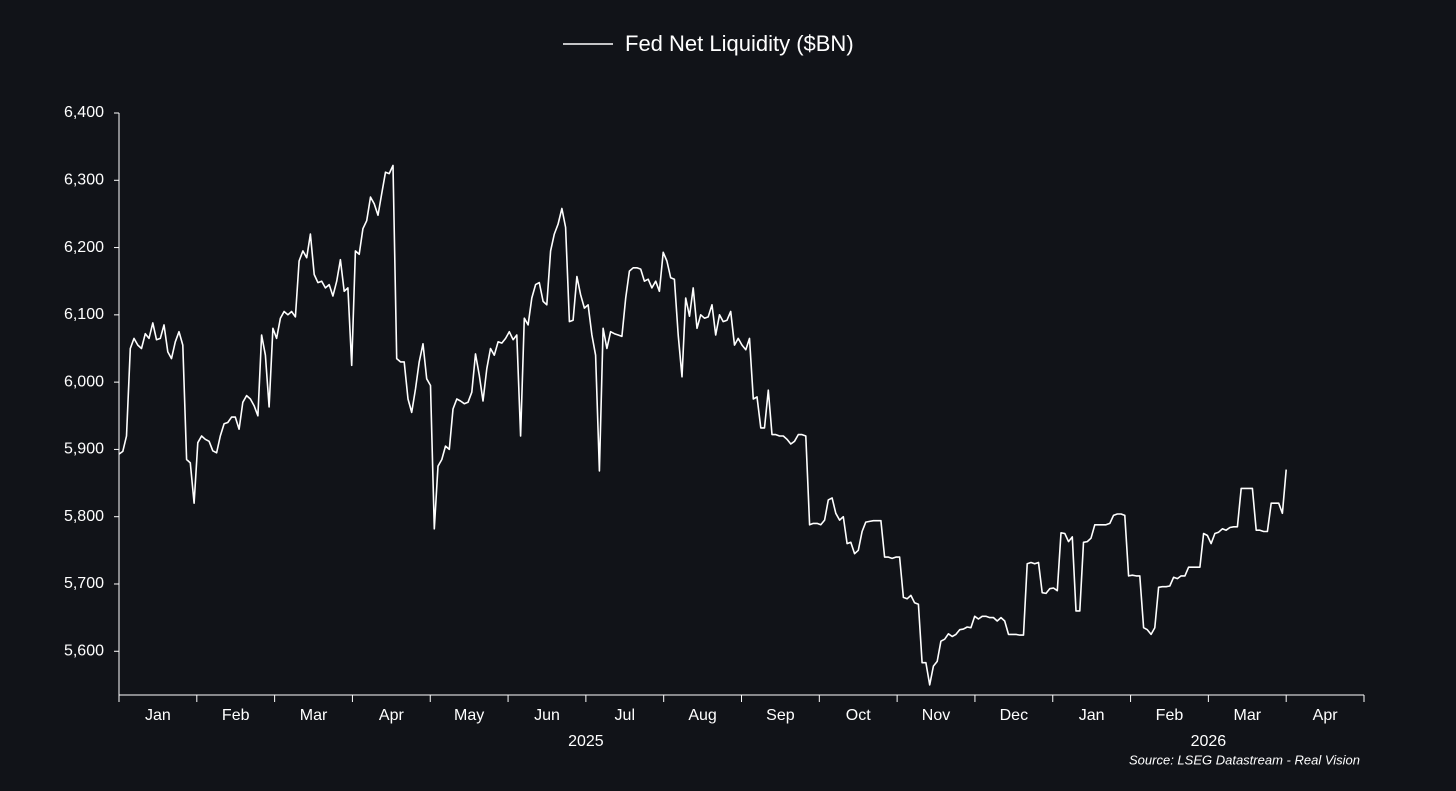  What do you see at coordinates (1244, 759) in the screenshot?
I see `source-note: Source: LSEG Datastream - Real Vision` at bounding box center [1244, 759].